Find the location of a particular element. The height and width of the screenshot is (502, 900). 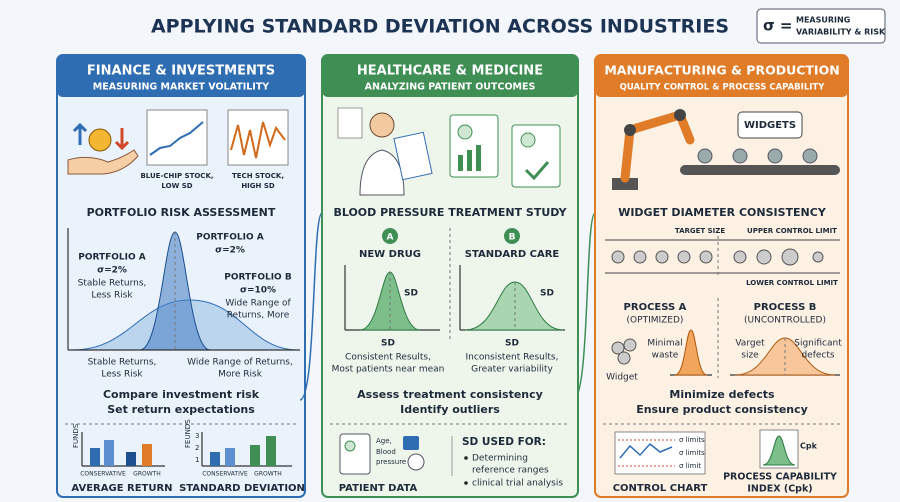

note: Varget is located at coordinates (750, 344).